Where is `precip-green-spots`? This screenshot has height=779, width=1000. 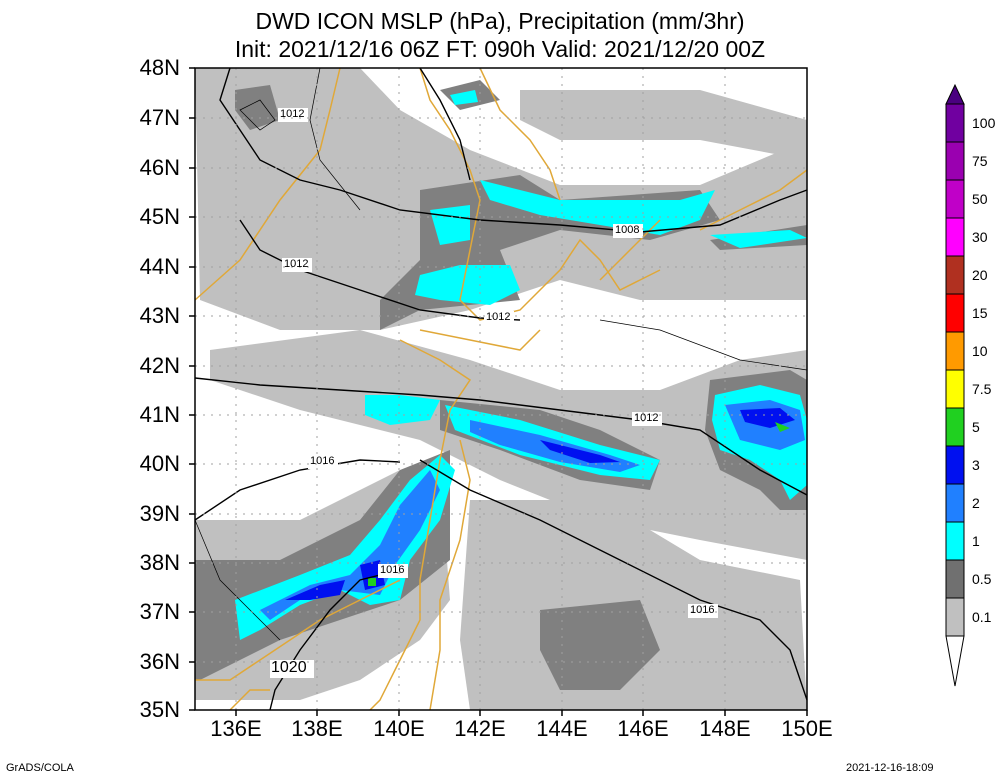
precip-green-spots is located at coordinates (579, 504).